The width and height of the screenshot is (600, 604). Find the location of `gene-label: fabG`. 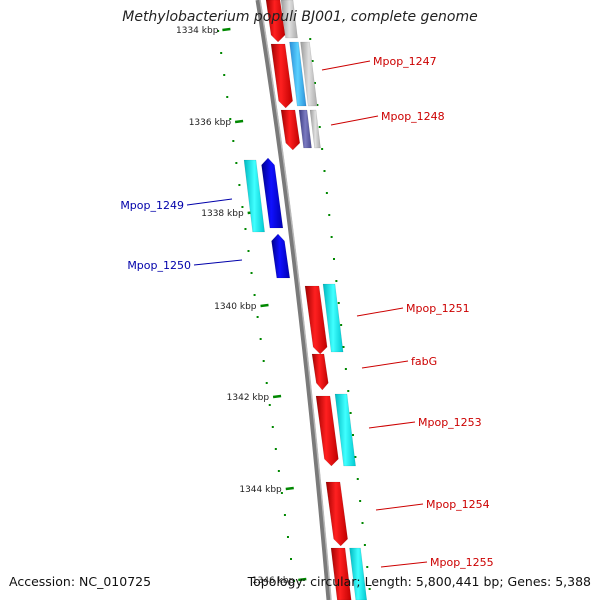

gene-label: fabG is located at coordinates (424, 361).